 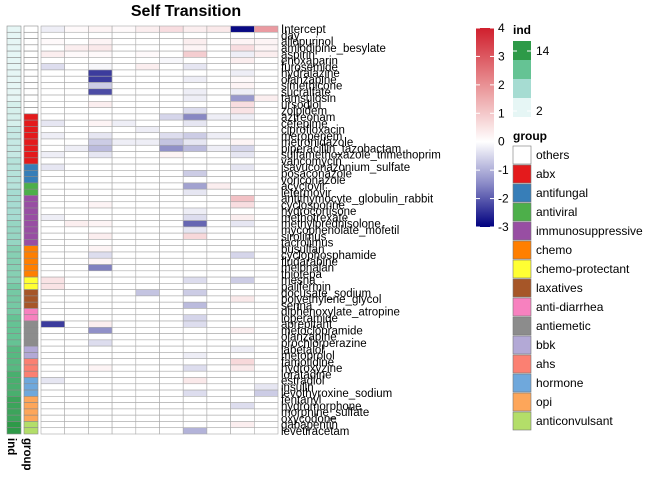 I want to click on row-label: thiotepa, so click(x=302, y=275).